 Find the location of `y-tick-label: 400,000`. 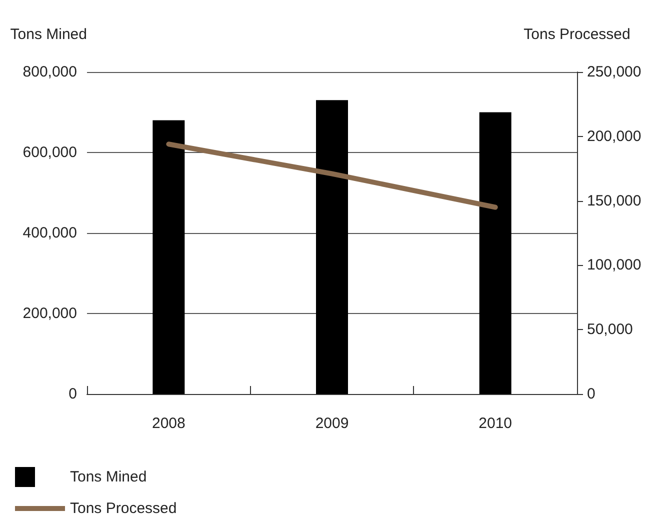

y-tick-label: 400,000 is located at coordinates (49, 233).